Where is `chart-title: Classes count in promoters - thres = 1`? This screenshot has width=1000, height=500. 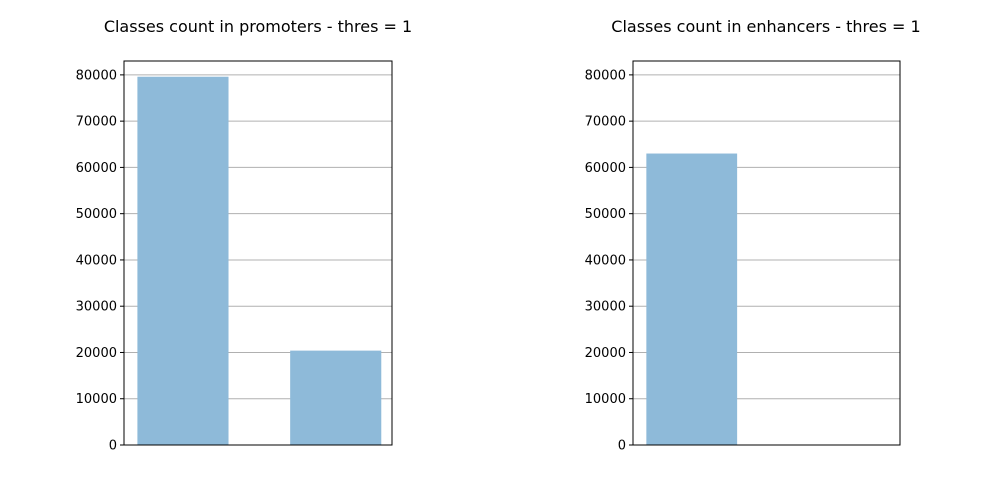
chart-title: Classes count in promoters - thres = 1 is located at coordinates (258, 26).